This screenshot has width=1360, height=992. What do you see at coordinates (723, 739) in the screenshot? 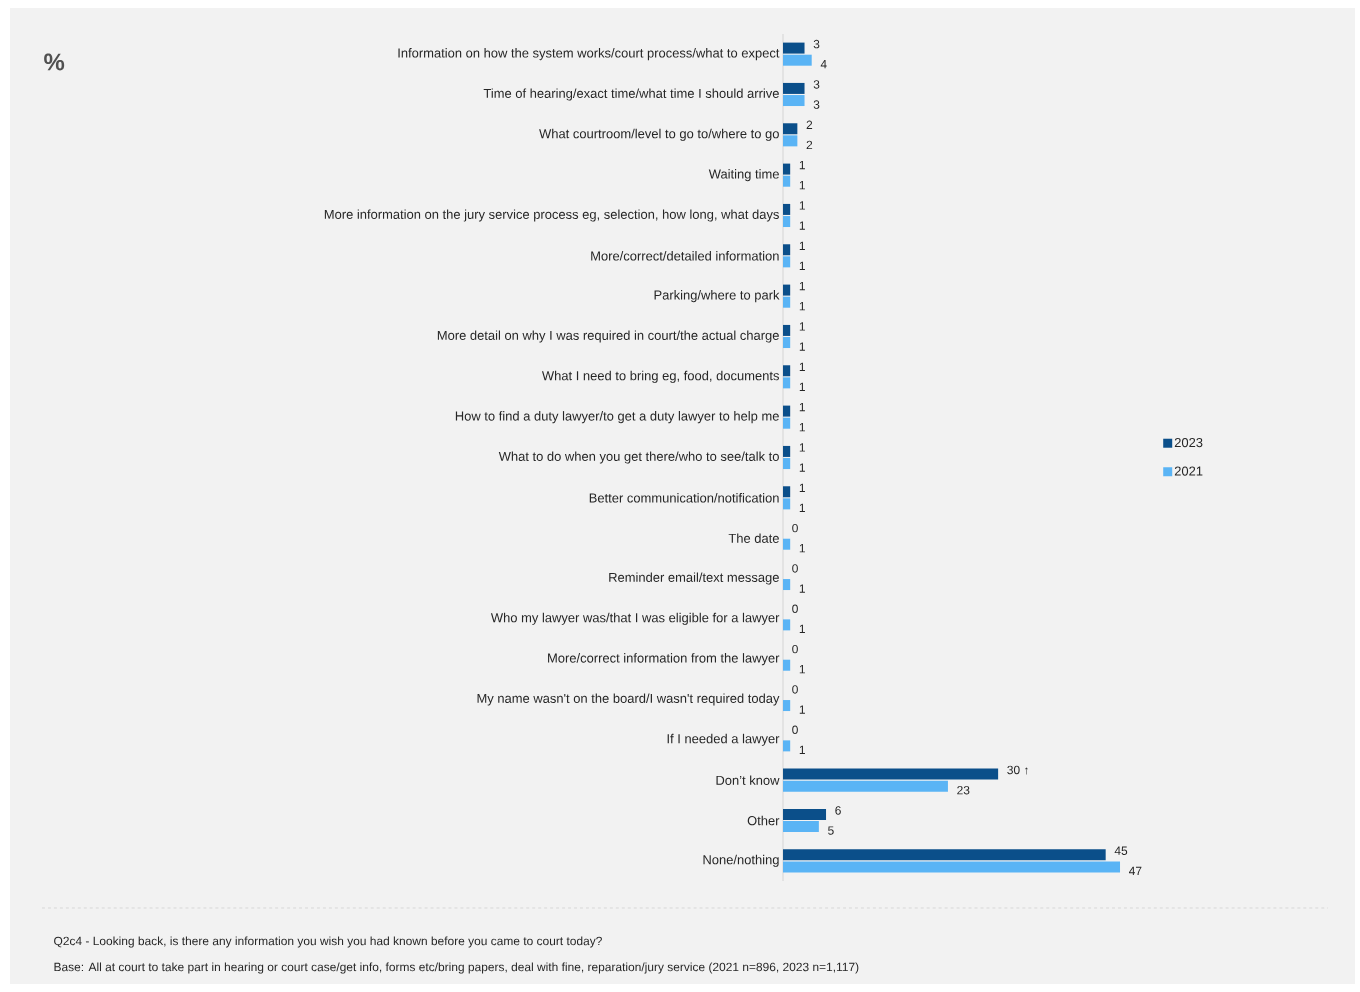
I see `y-tick-label: If I needed a lawyer` at bounding box center [723, 739].